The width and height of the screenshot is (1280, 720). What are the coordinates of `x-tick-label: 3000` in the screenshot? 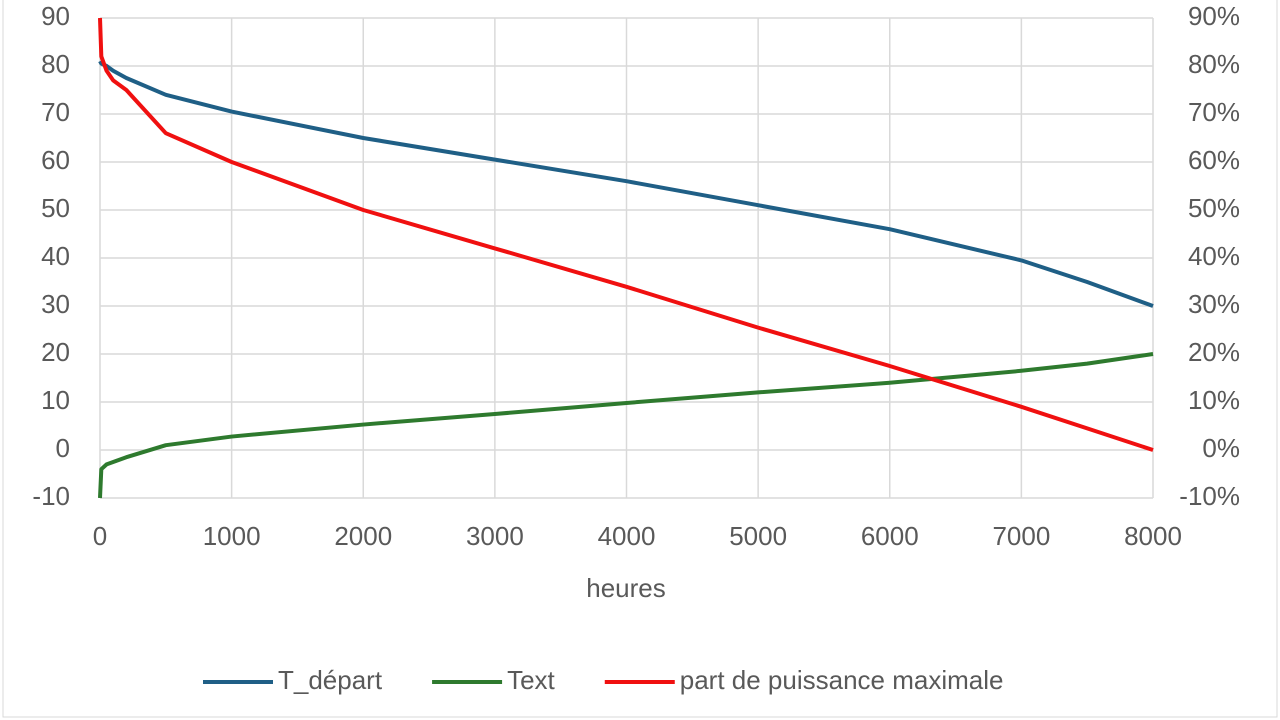 It's located at (495, 536).